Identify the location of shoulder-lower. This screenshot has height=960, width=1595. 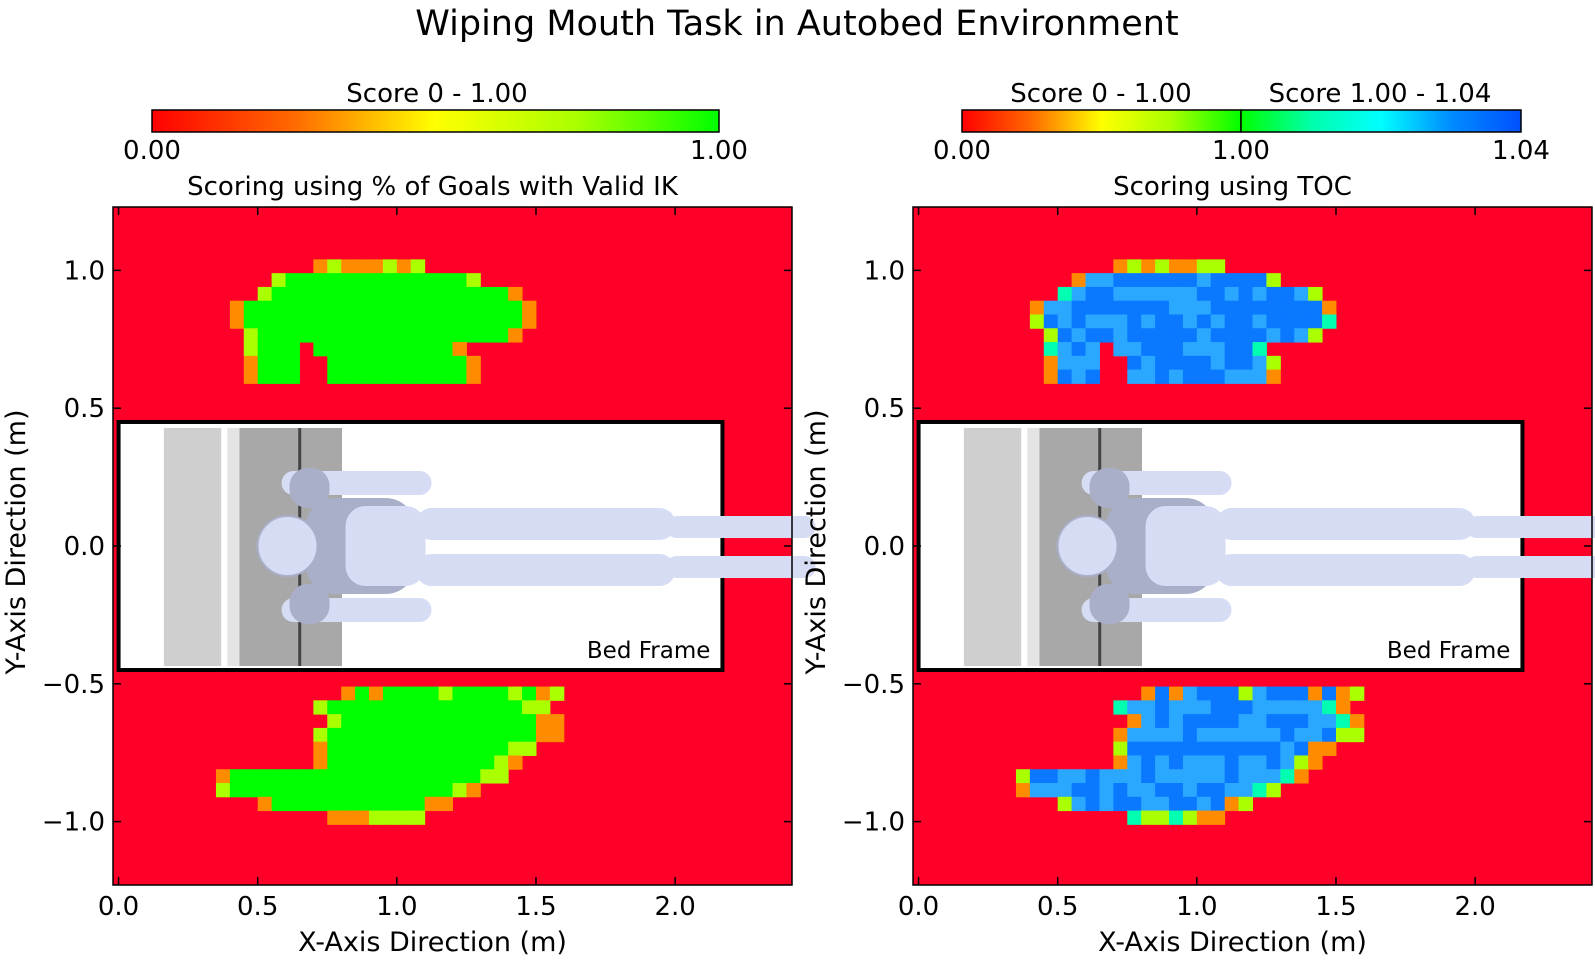
(1109, 604).